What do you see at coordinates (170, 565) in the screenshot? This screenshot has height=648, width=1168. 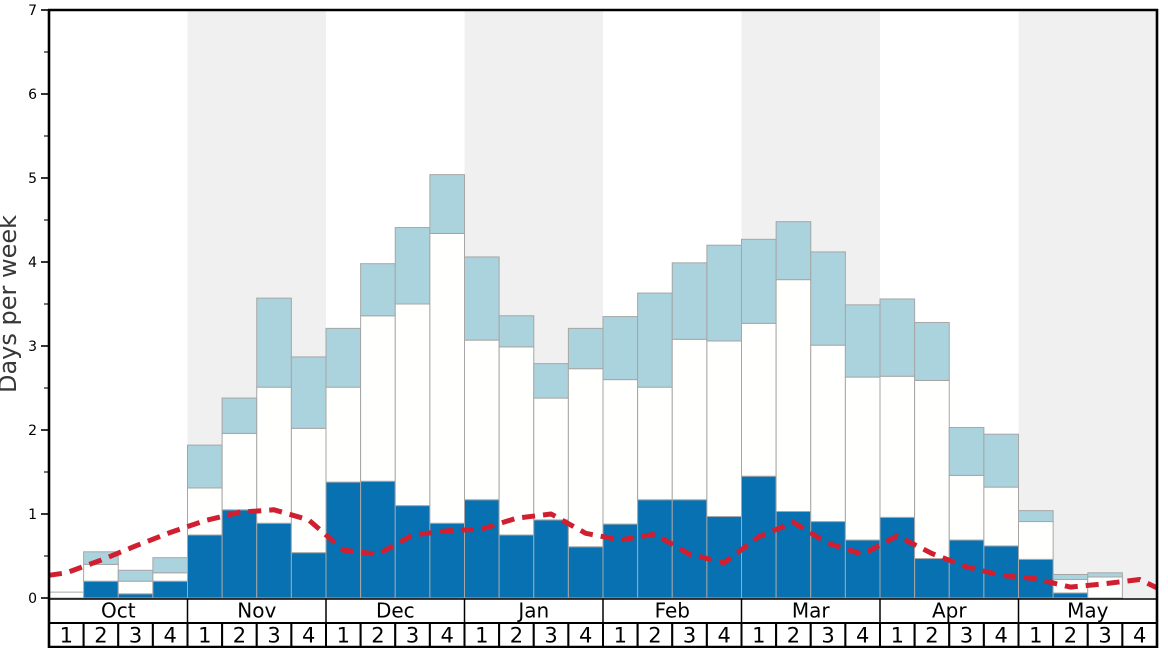 I see `bar-segment-light-blue-days-m0-w3` at bounding box center [170, 565].